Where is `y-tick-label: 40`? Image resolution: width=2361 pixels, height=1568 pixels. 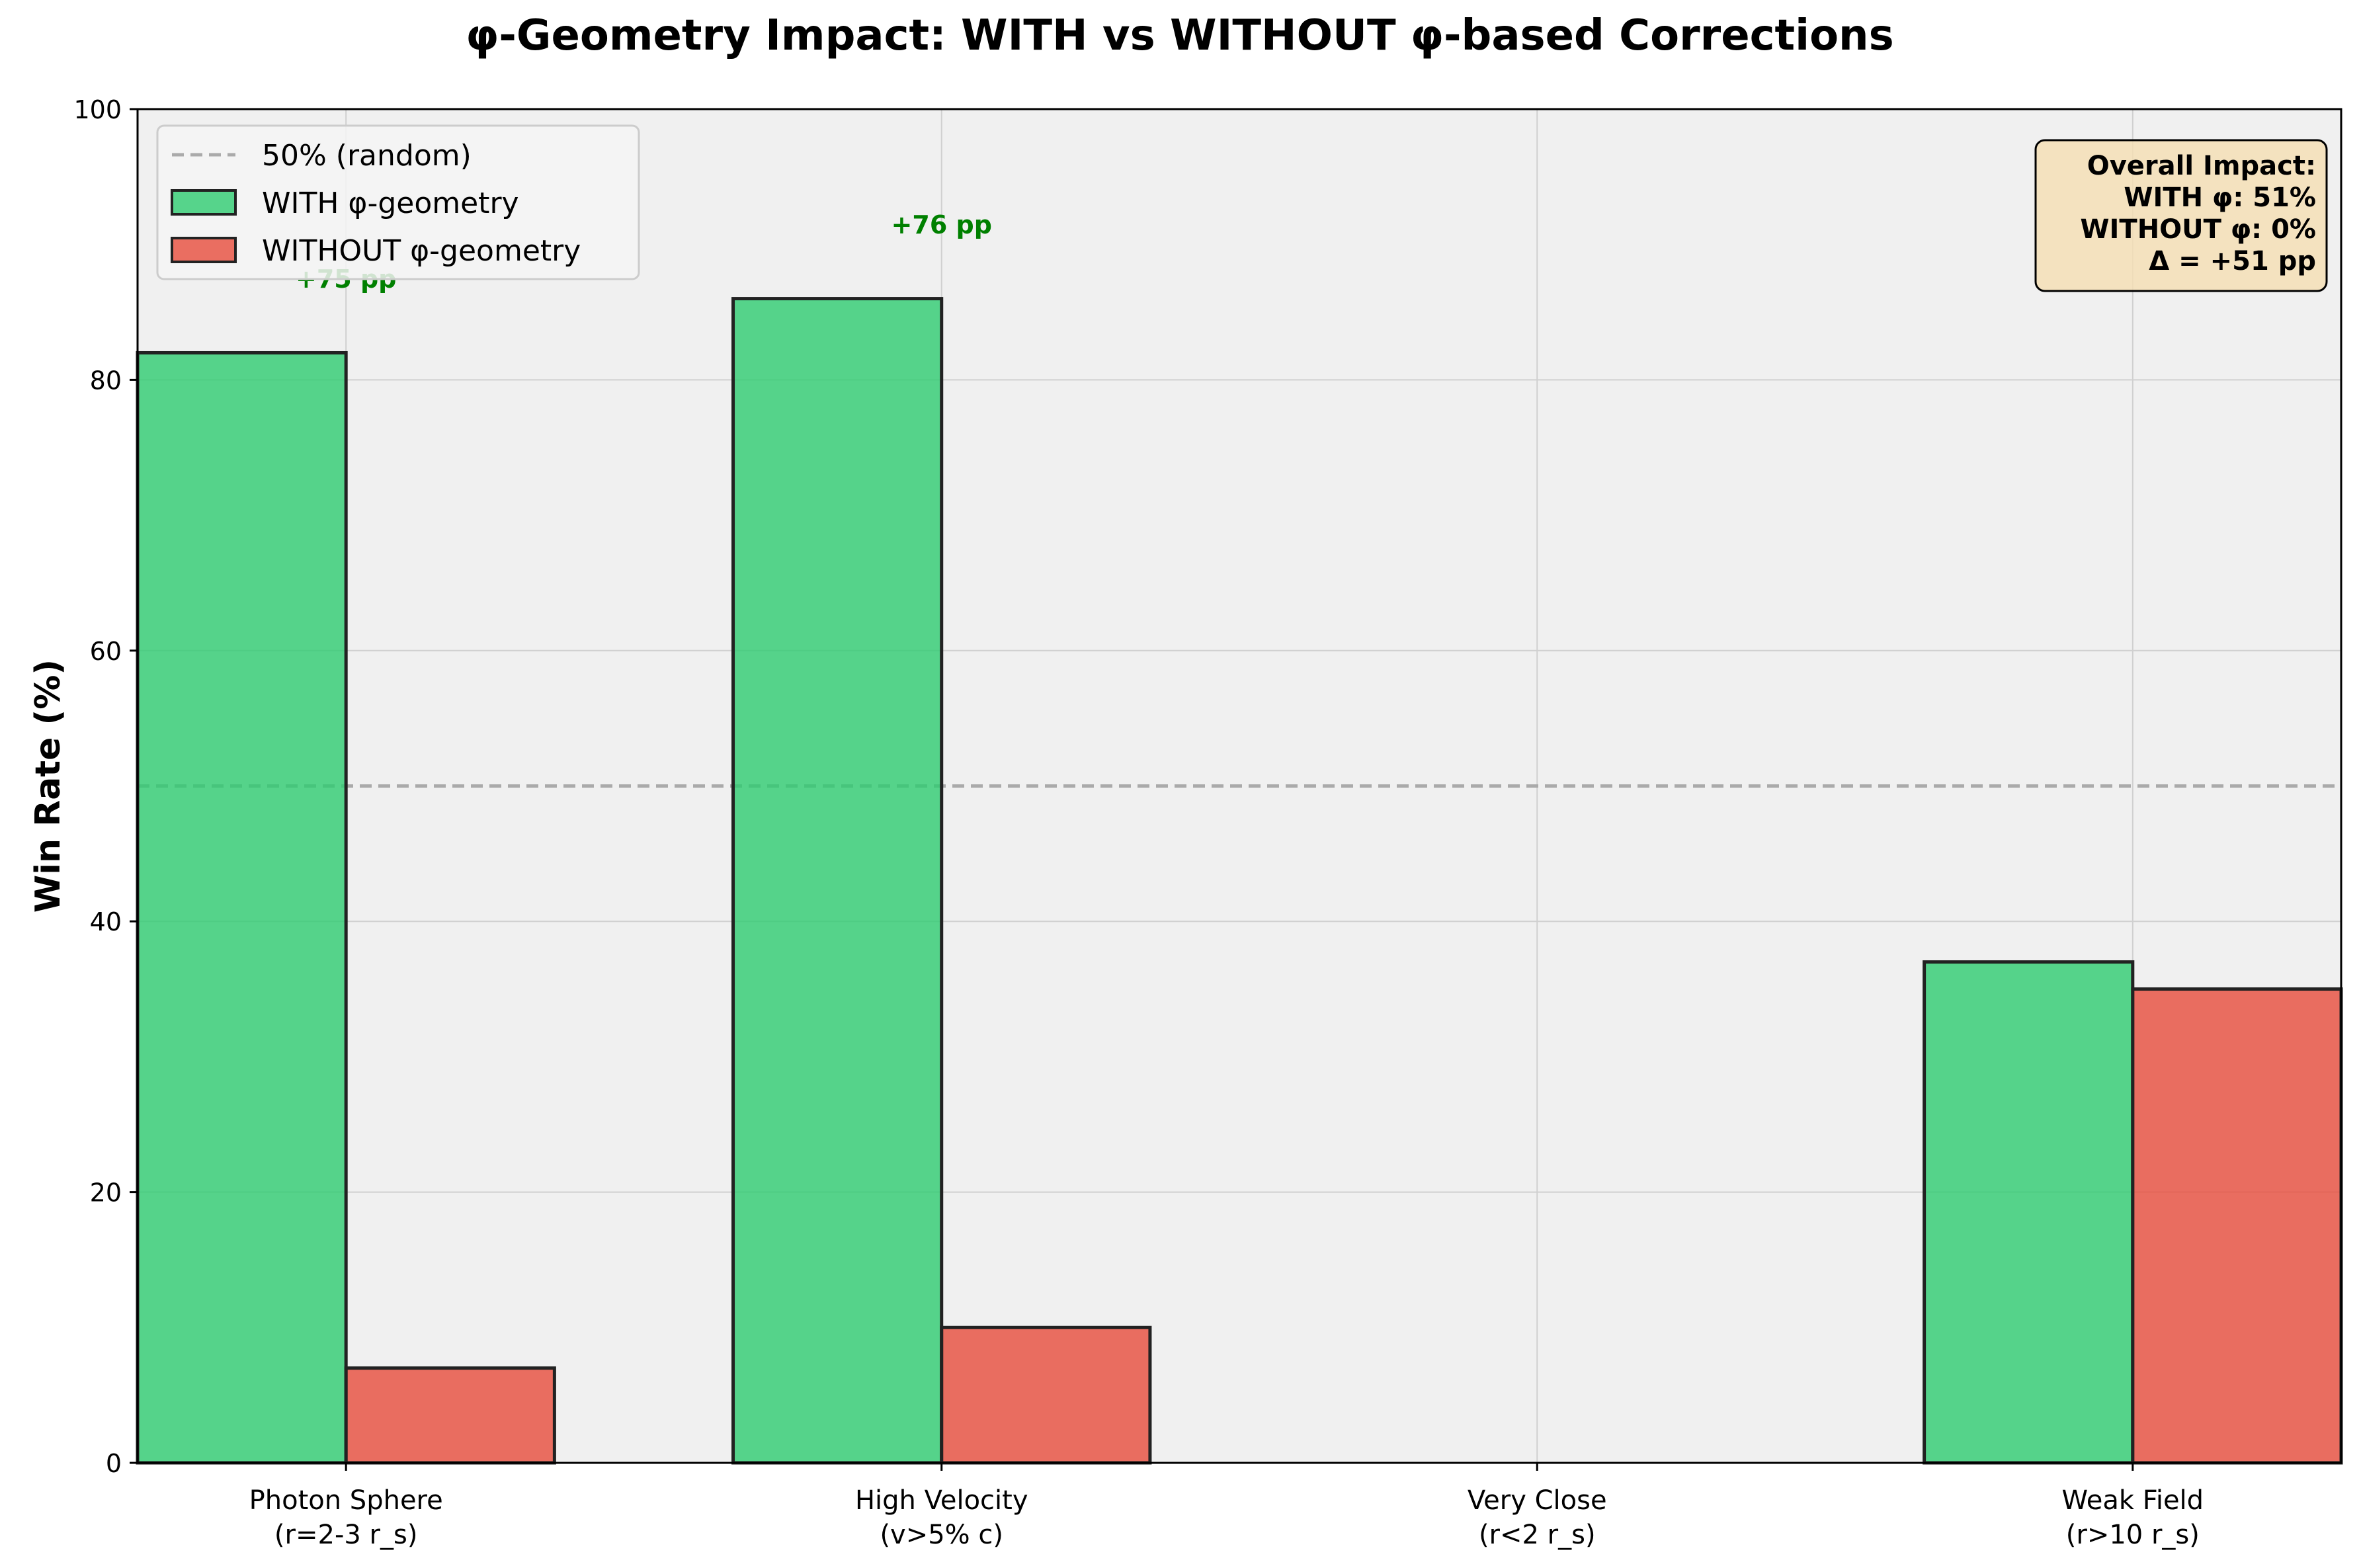 y-tick-label: 40 is located at coordinates (106, 921).